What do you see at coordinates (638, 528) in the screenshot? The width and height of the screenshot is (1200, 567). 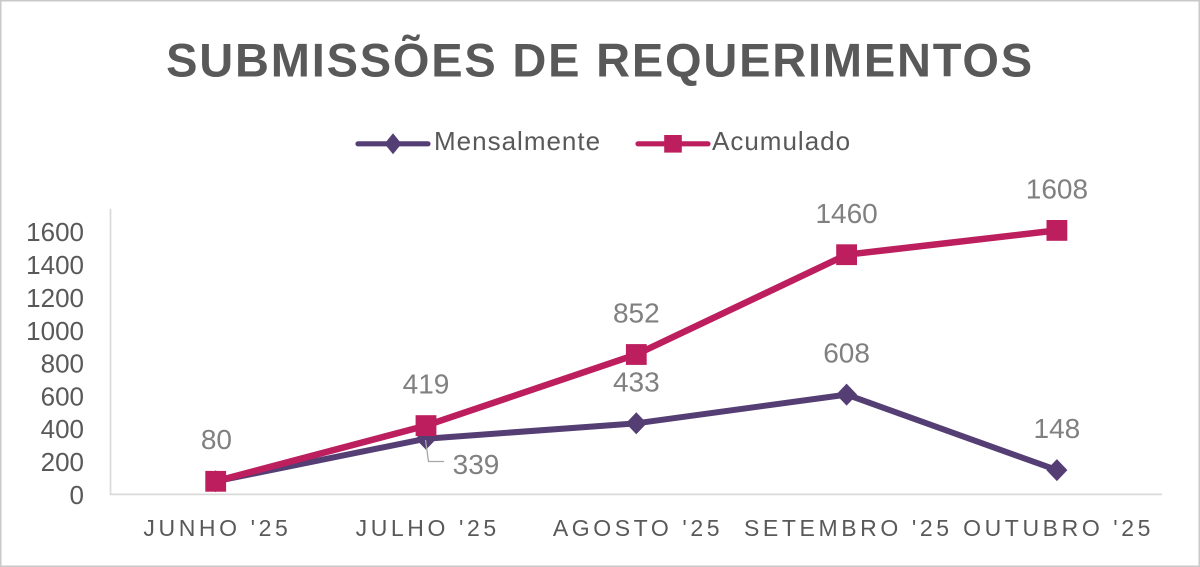 I see `svg-text: AGOSTO '25` at bounding box center [638, 528].